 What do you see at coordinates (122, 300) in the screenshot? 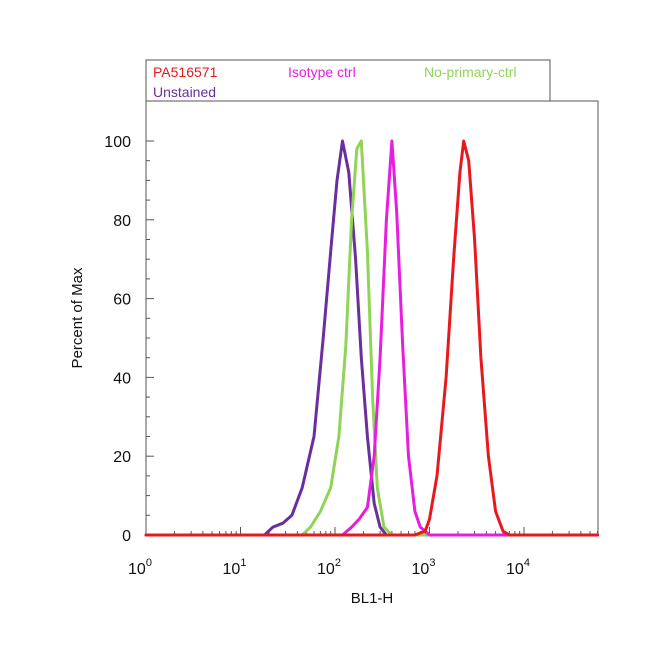
I see `y-tick-label: 60` at bounding box center [122, 300].